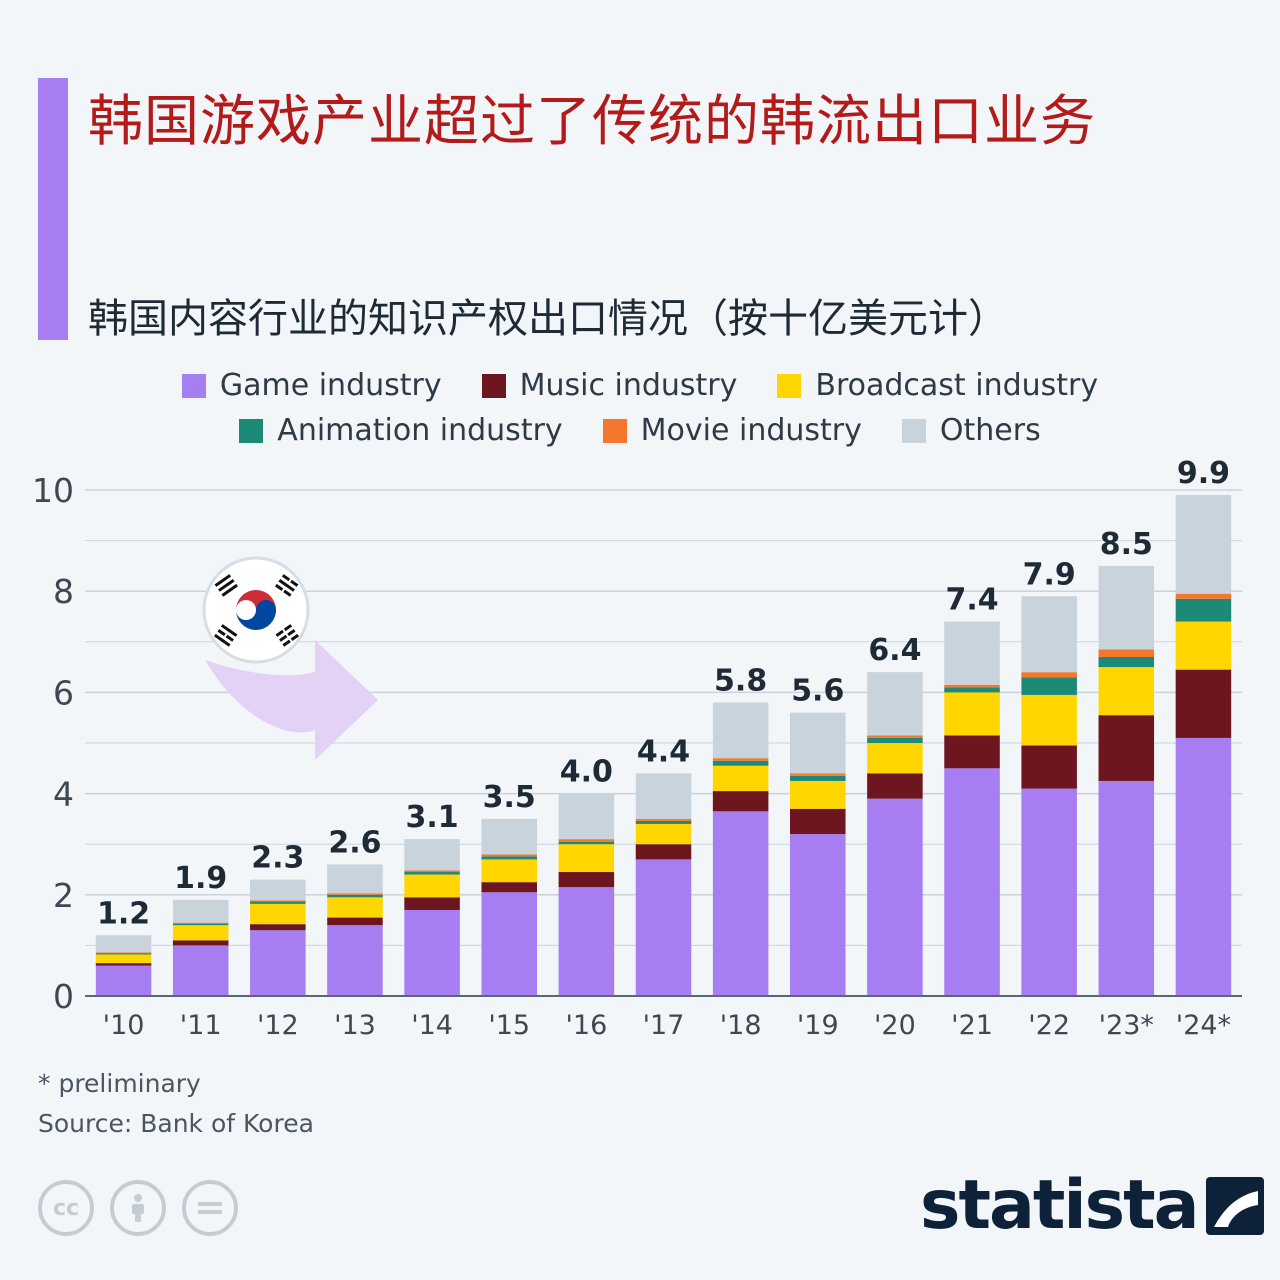 The width and height of the screenshot is (1280, 1280). What do you see at coordinates (63, 794) in the screenshot?
I see `y-tick-label: 4` at bounding box center [63, 794].